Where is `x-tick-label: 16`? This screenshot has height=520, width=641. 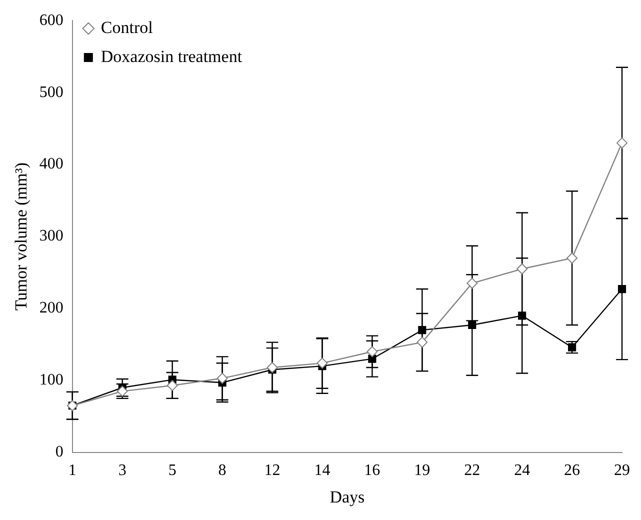 x-tick-label: 16 is located at coordinates (372, 471).